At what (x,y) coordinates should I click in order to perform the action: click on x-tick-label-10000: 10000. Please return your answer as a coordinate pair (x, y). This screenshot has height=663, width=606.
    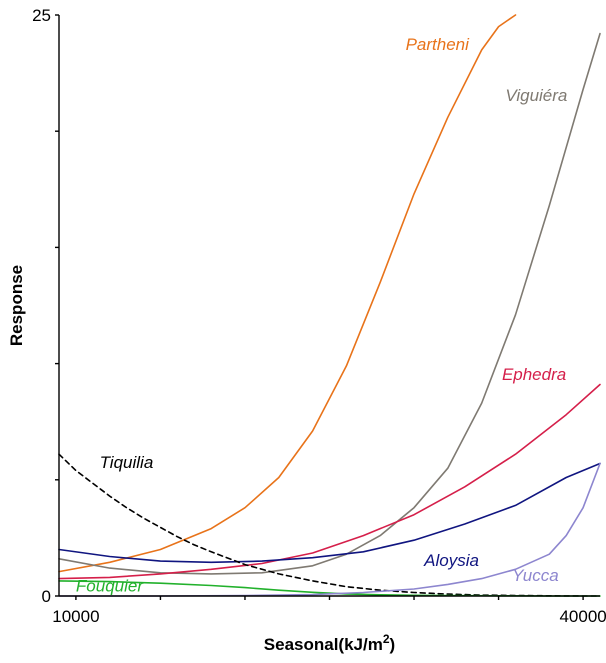
    Looking at the image, I should click on (75, 616).